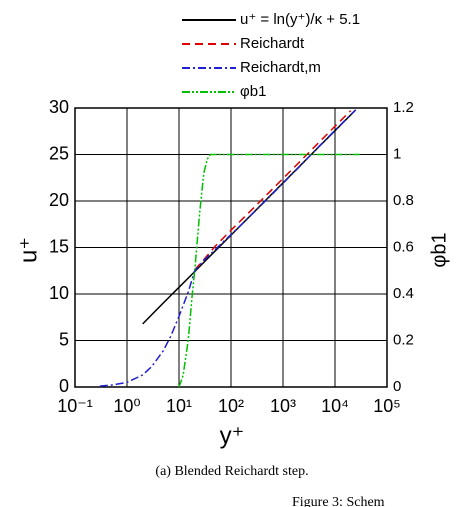  I want to click on x-tick-label: 10⁻¹, so click(75, 406).